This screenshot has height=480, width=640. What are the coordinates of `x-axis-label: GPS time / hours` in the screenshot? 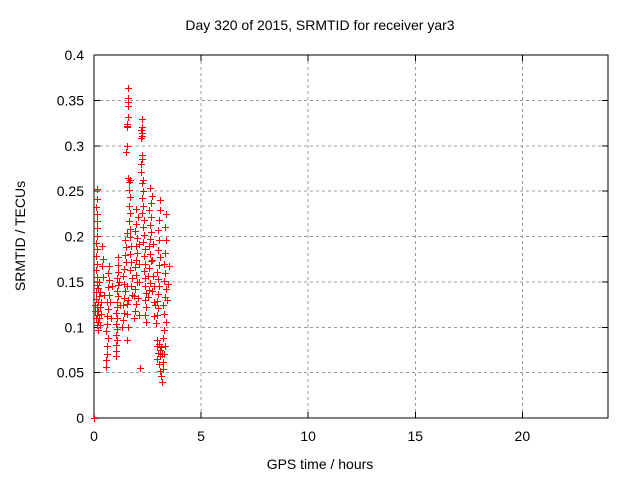 It's located at (320, 464).